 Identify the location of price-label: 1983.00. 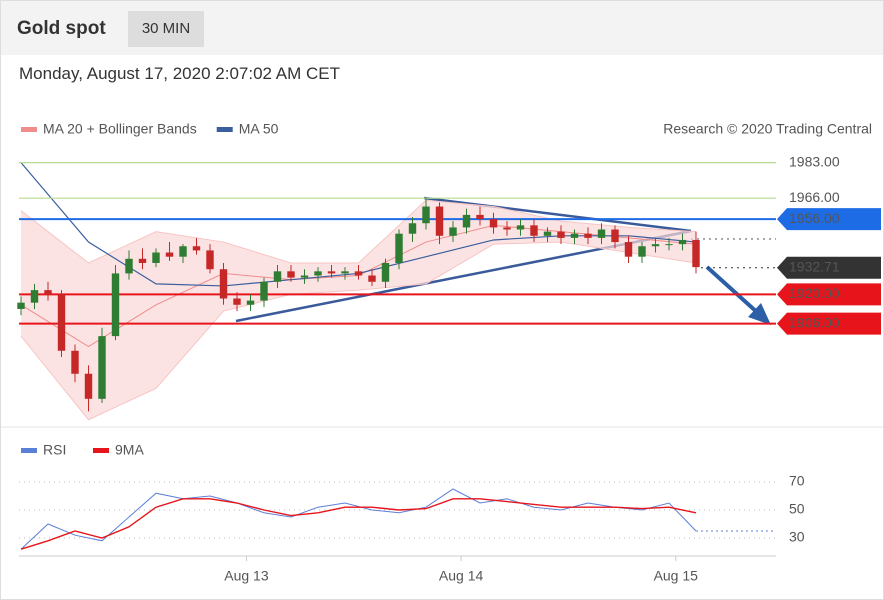
(814, 161).